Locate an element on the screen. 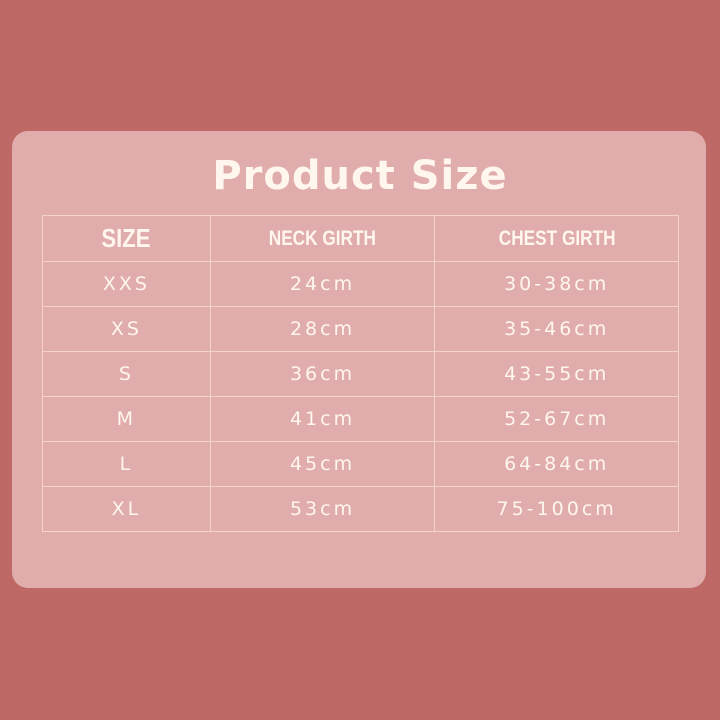 The width and height of the screenshot is (720, 720). size-cell: XXS is located at coordinates (126, 284).